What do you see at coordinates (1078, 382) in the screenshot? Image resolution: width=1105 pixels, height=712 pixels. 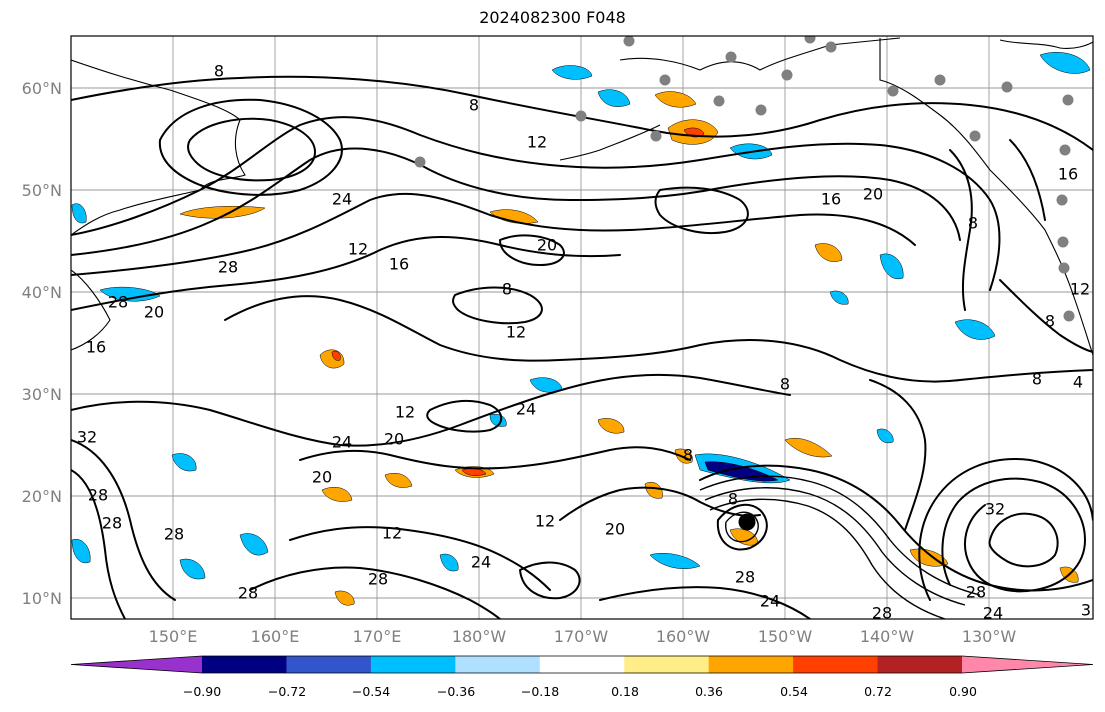 I see `contour-label: 4` at bounding box center [1078, 382].